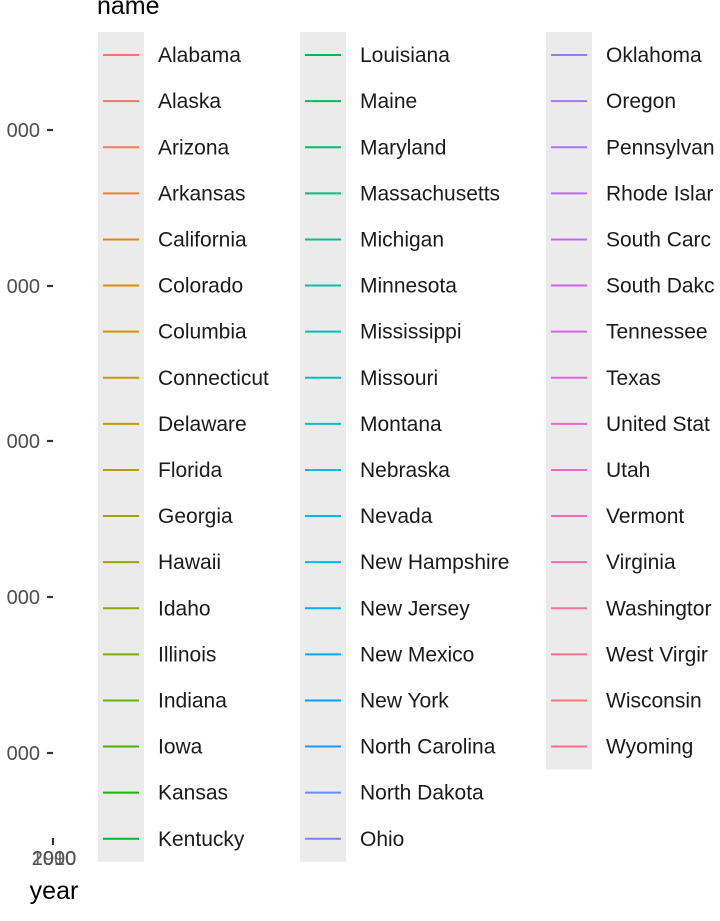 The image size is (720, 921). I want to click on legend-label: Kansas, so click(193, 793).